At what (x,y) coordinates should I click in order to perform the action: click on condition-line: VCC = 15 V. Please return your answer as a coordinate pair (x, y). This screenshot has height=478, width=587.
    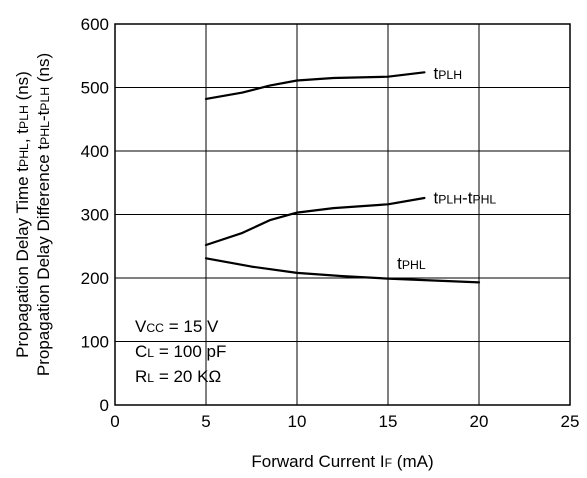
    Looking at the image, I should click on (177, 326).